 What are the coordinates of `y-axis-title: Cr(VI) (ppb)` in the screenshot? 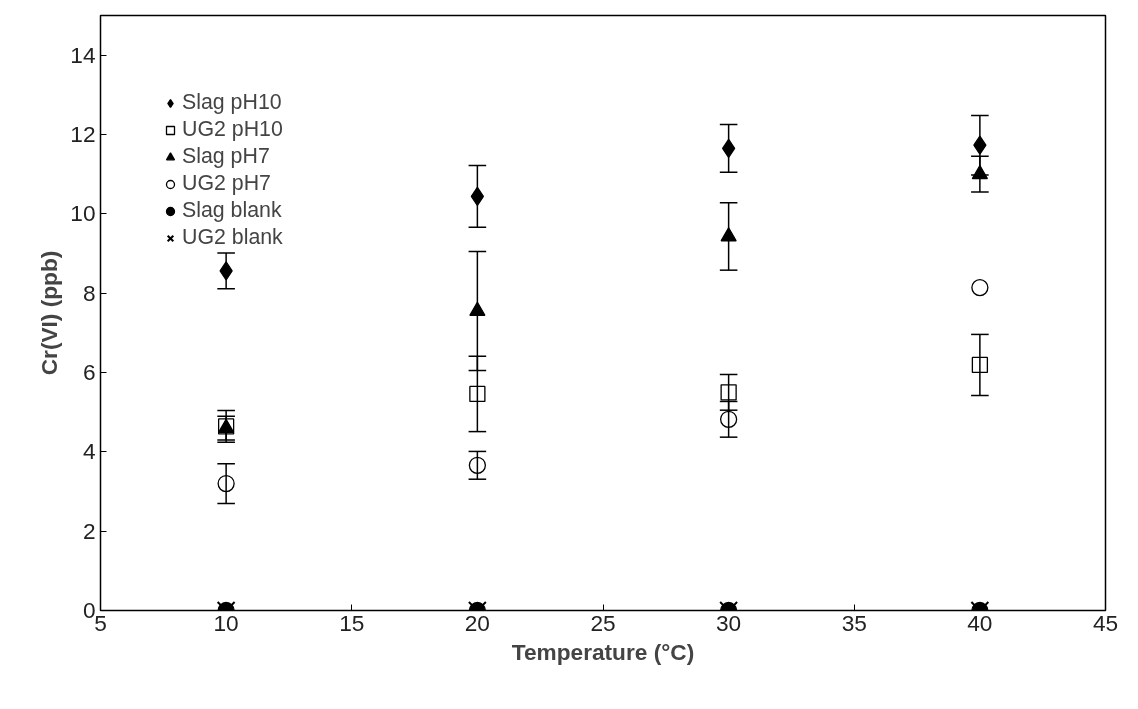 It's located at (49, 313).